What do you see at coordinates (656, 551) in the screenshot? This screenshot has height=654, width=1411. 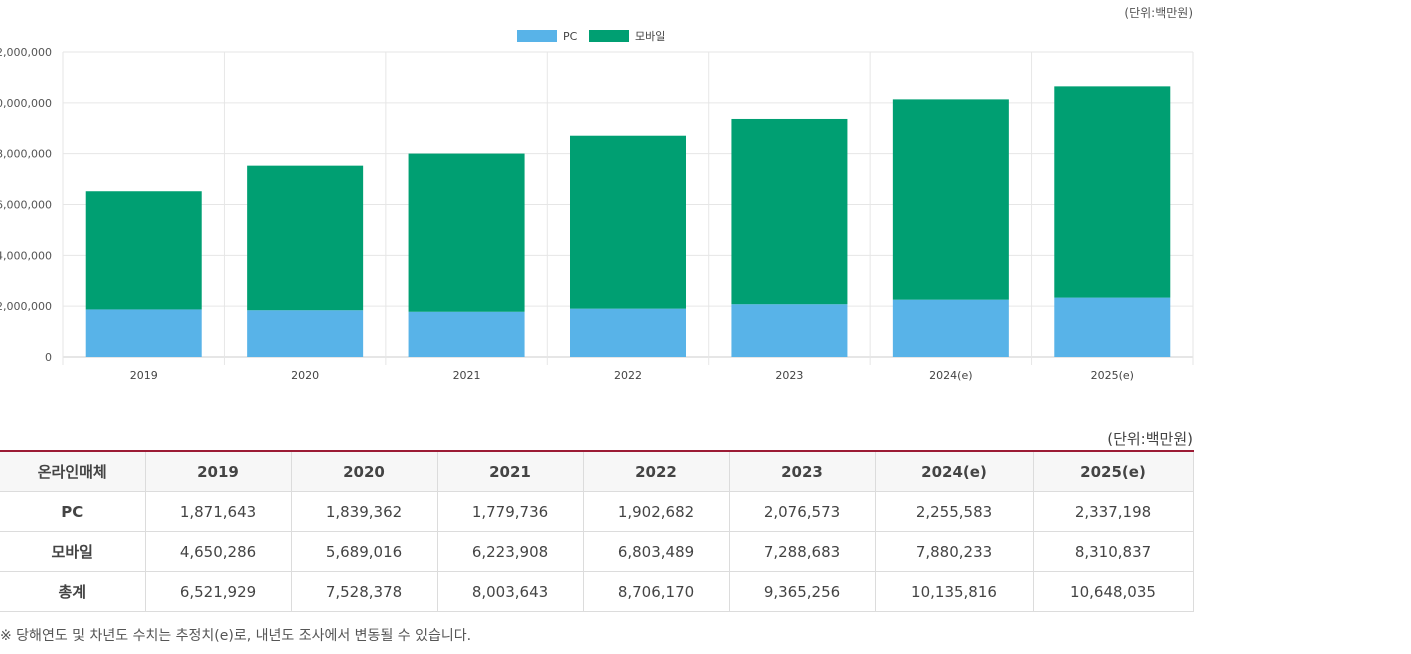 I see `table-cell: 6,803,489` at bounding box center [656, 551].